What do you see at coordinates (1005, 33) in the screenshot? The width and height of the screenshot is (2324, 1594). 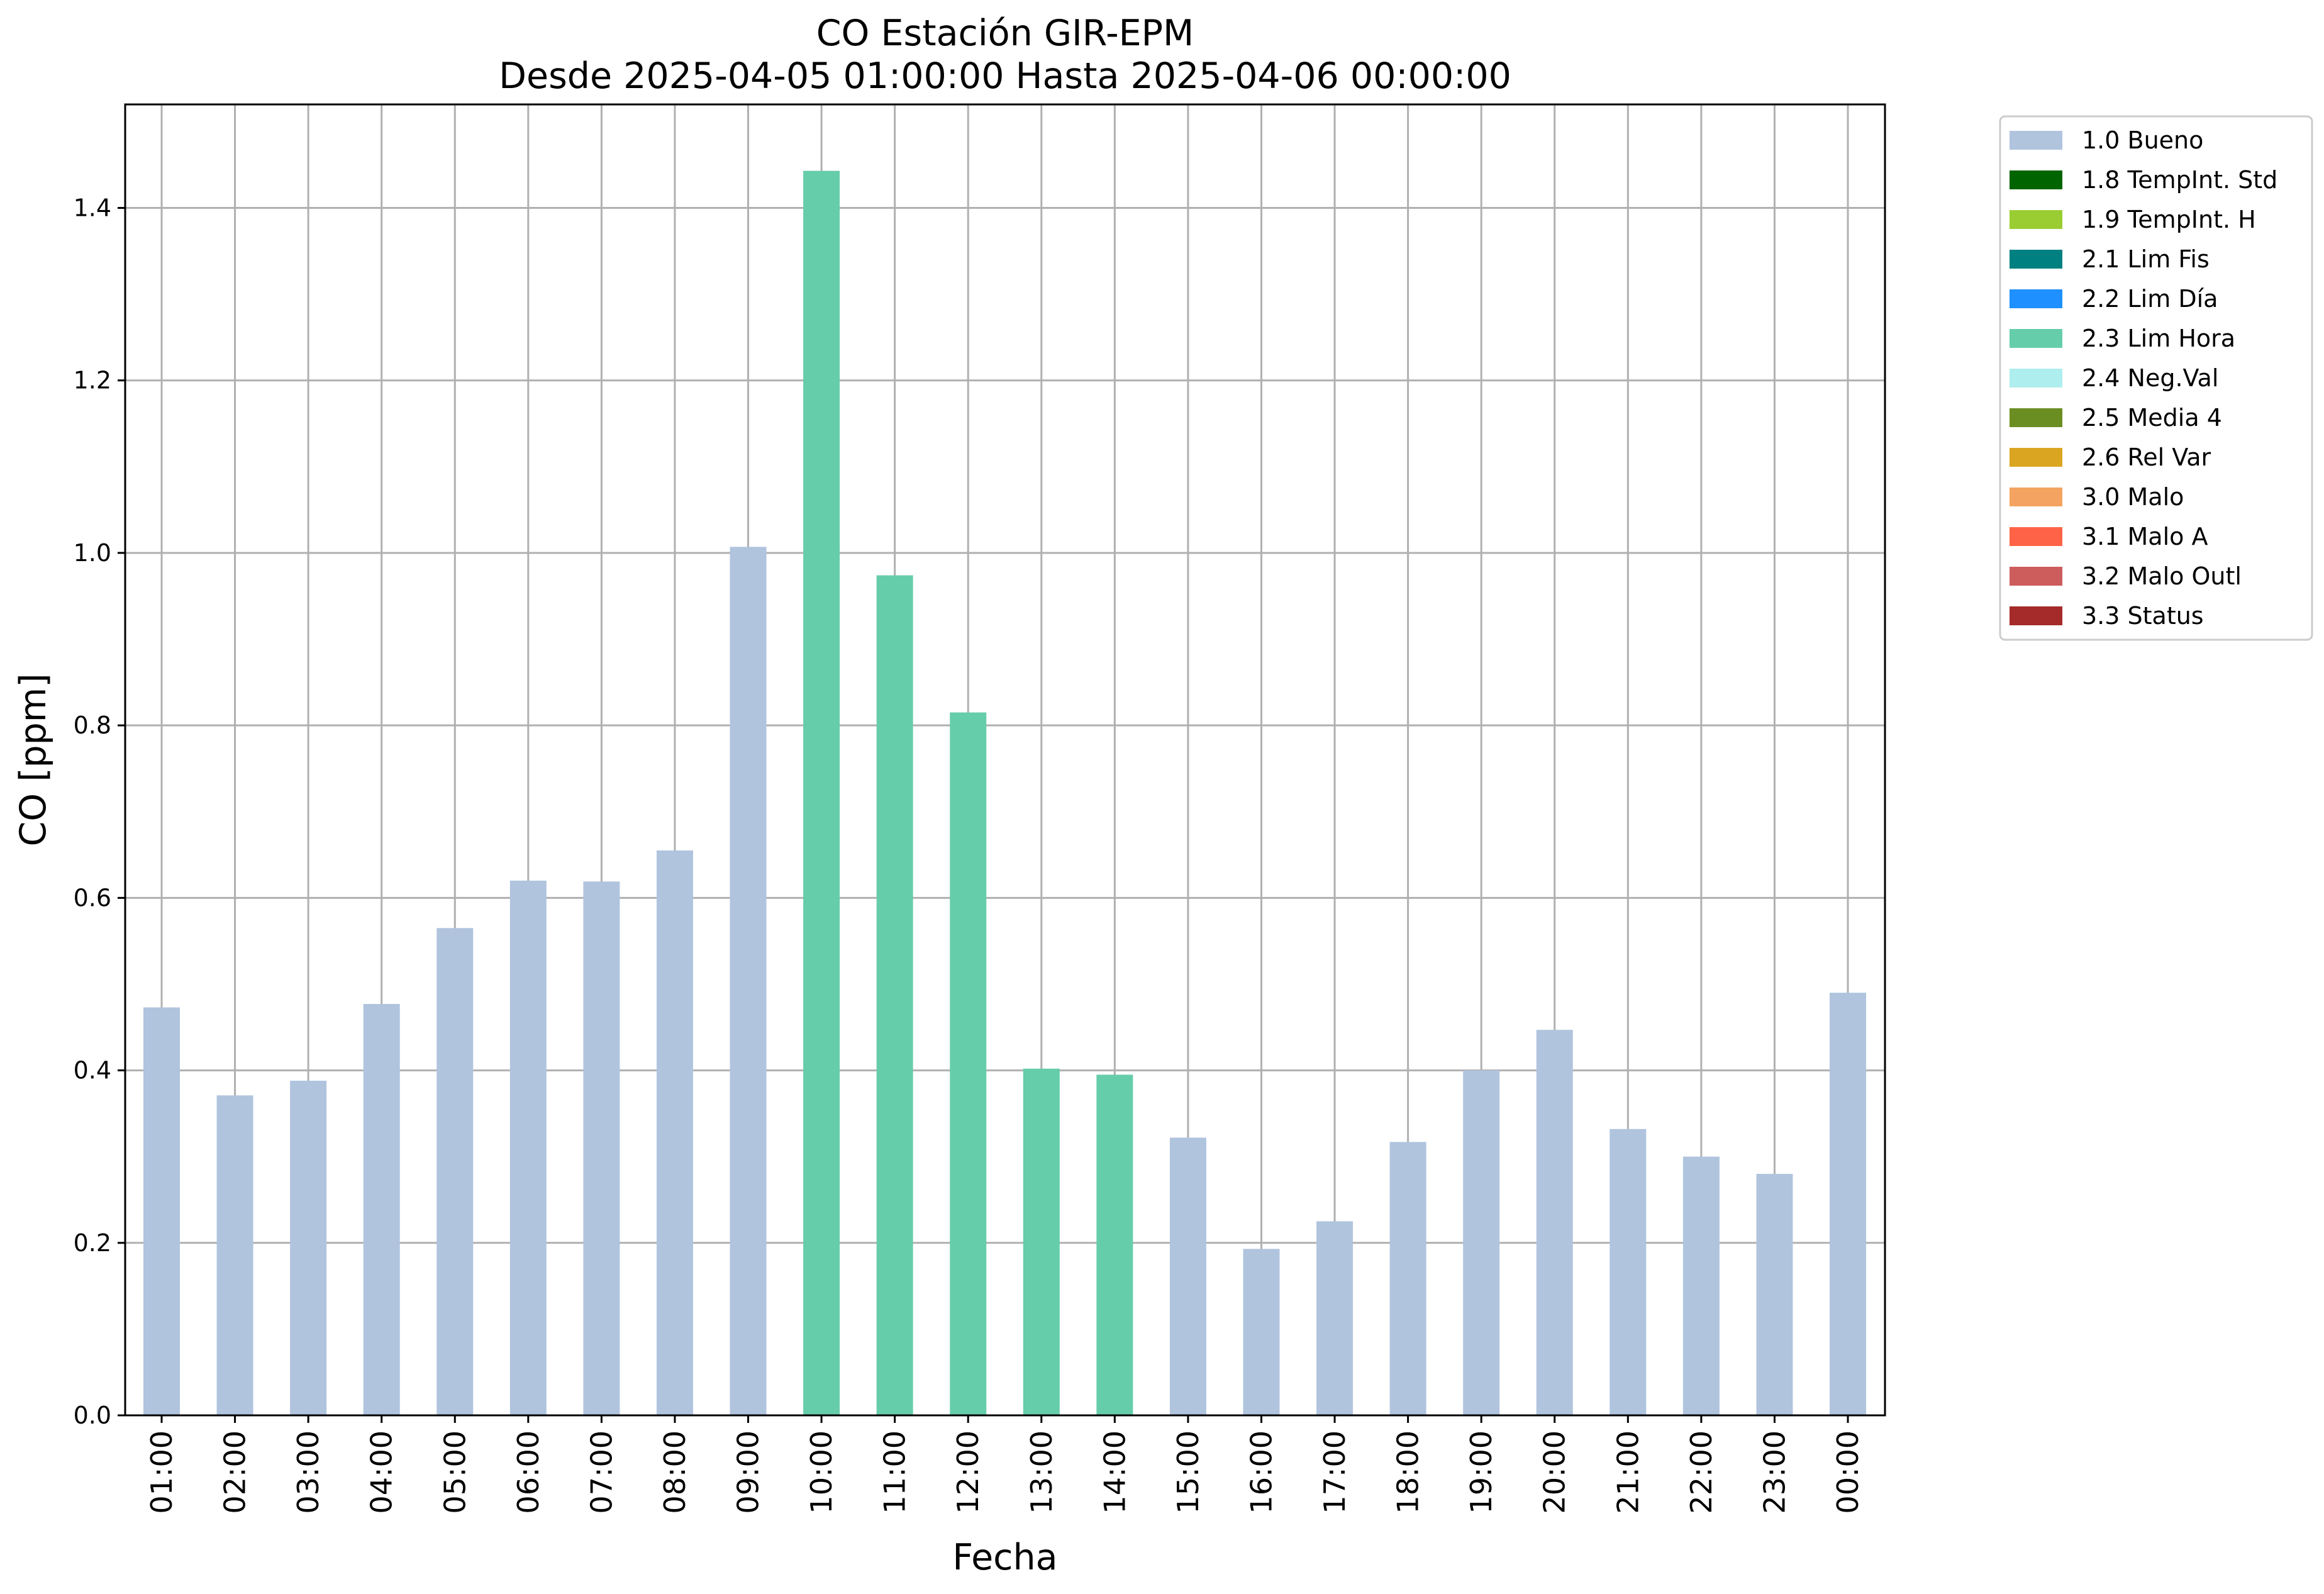 I see `chart-title: CO Estación GIR-EPM` at bounding box center [1005, 33].